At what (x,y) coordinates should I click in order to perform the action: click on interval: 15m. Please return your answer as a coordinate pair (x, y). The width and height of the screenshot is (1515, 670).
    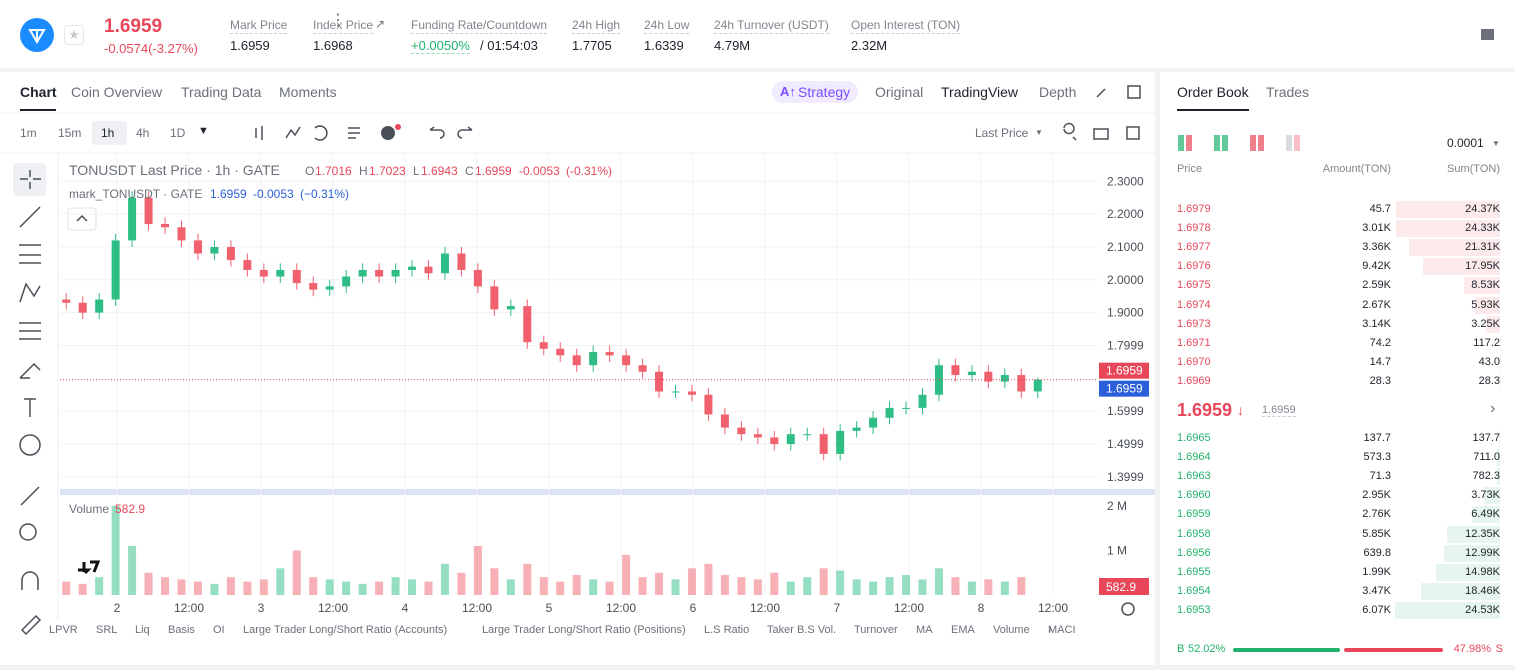
    Looking at the image, I should click on (70, 133).